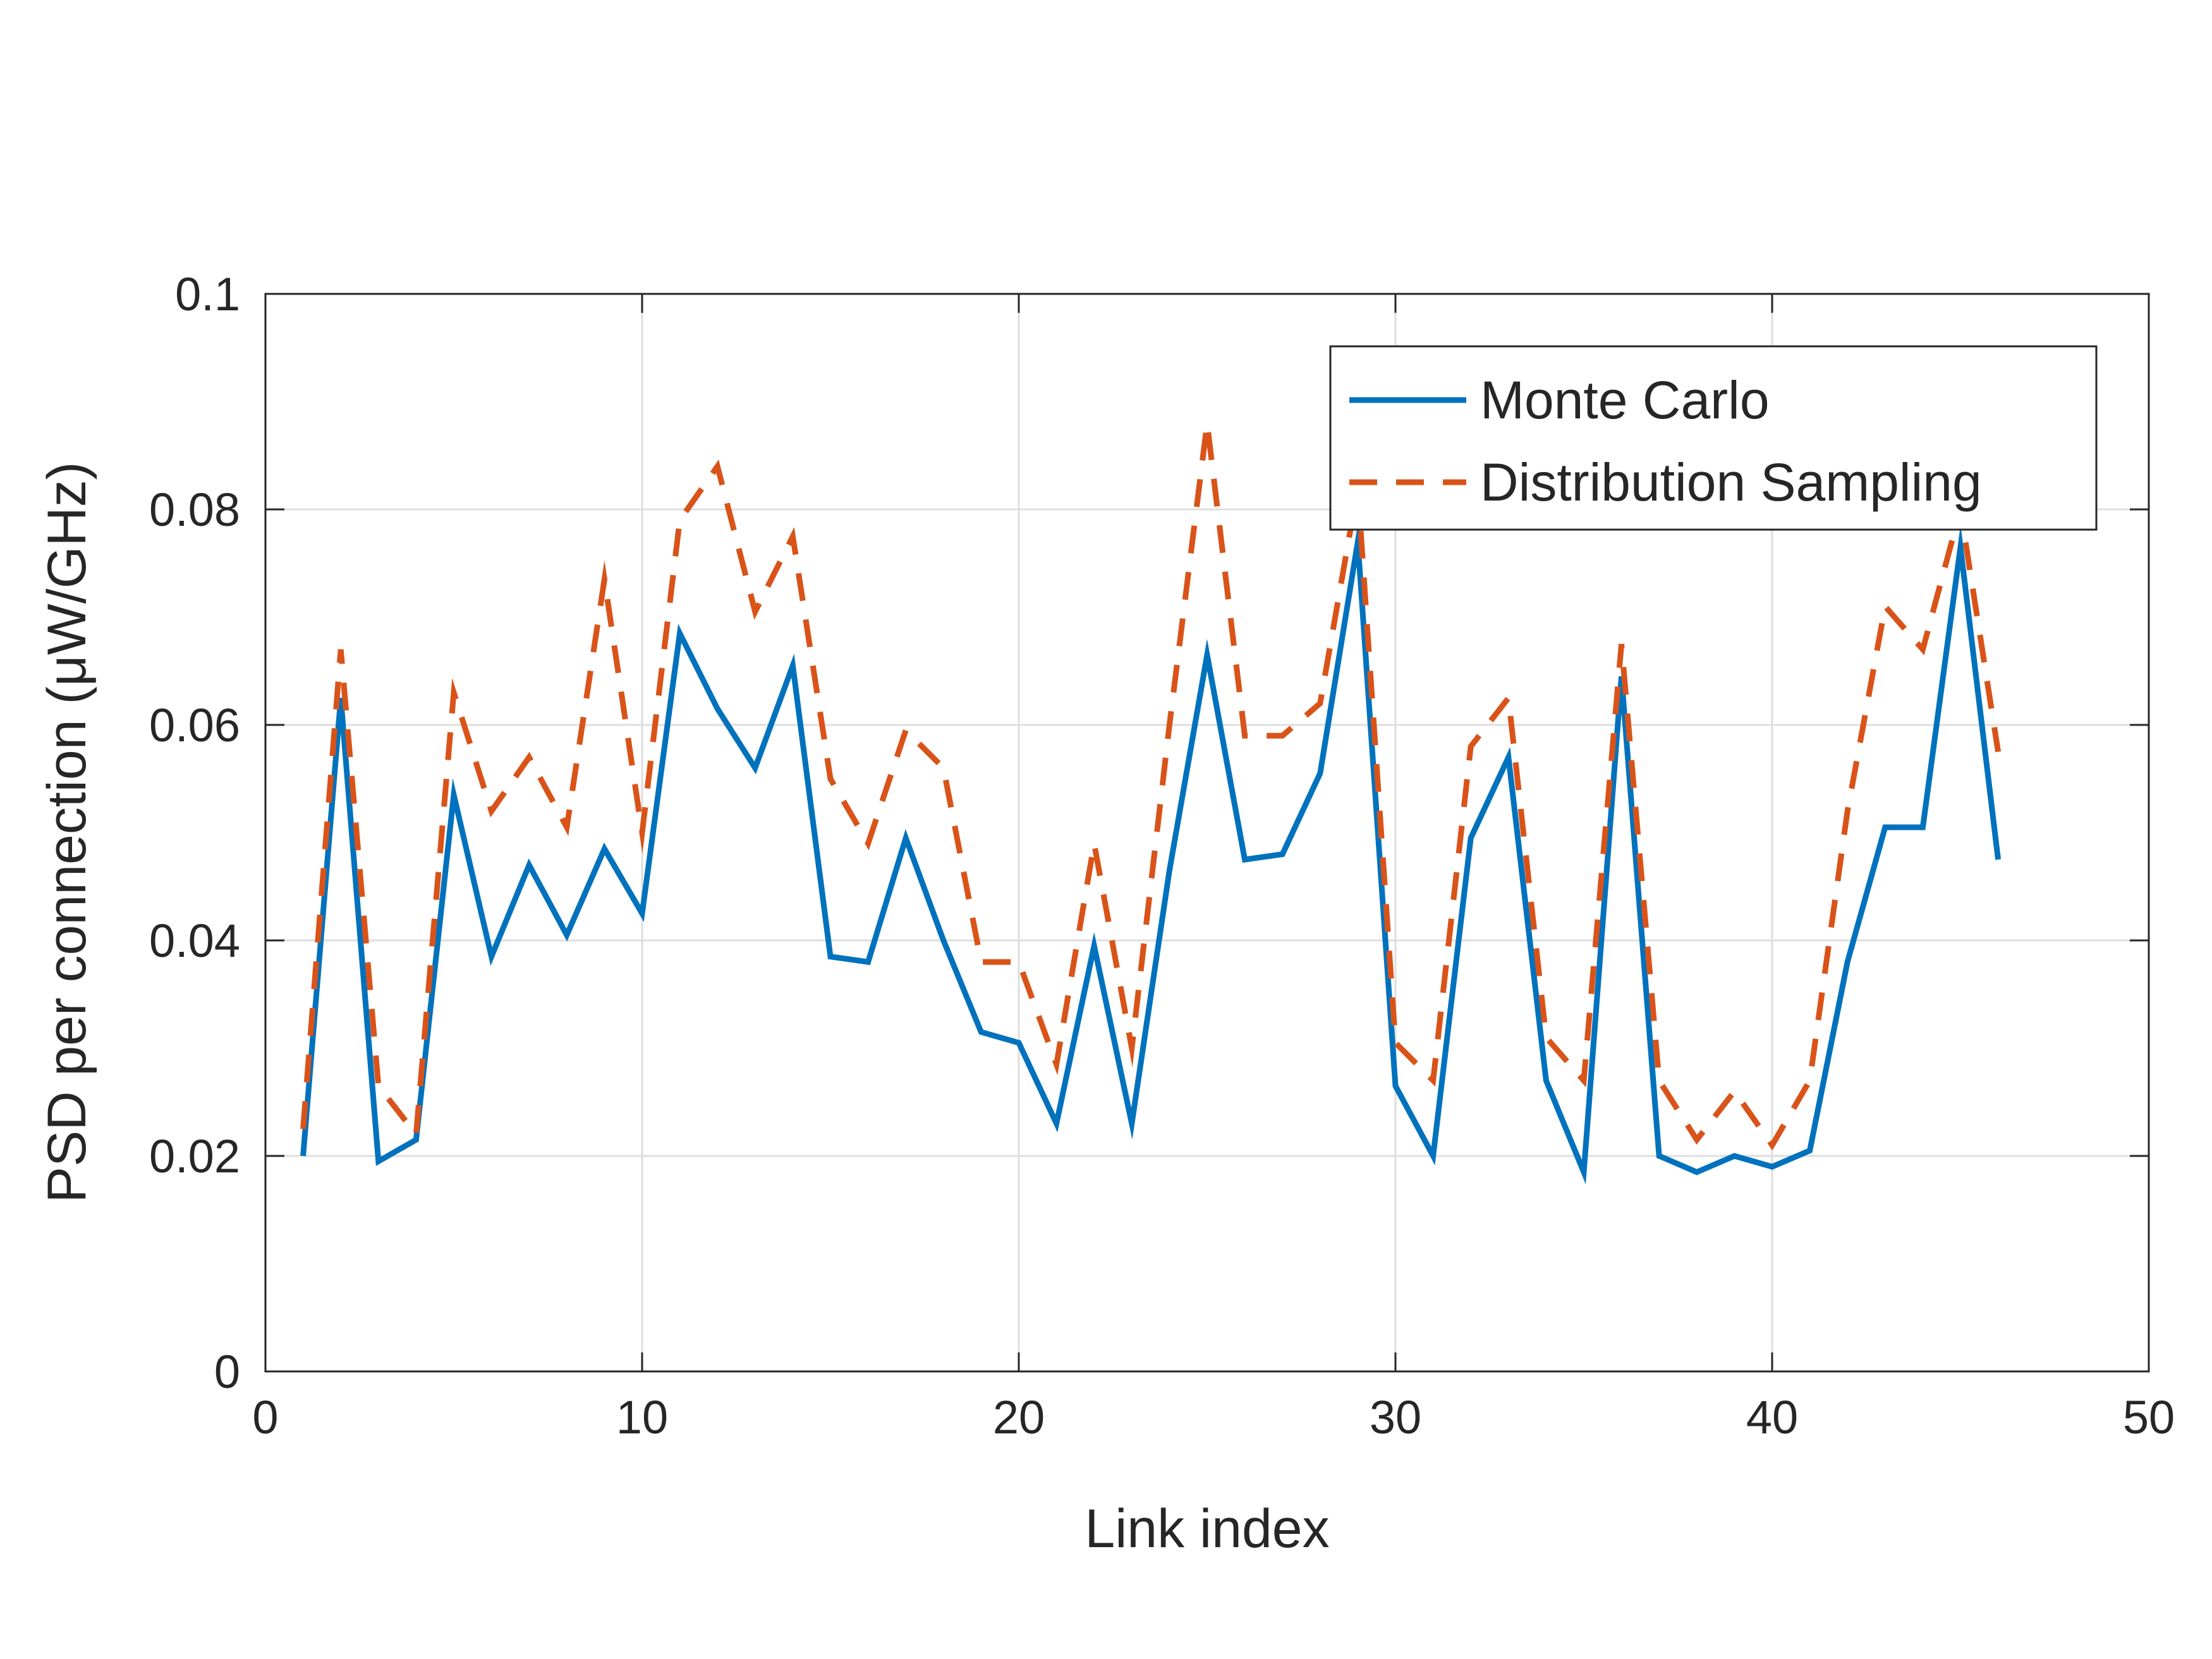 The height and width of the screenshot is (1659, 2212). What do you see at coordinates (1731, 482) in the screenshot?
I see `legend-label-distribution-sampling: Distribution Sampling` at bounding box center [1731, 482].